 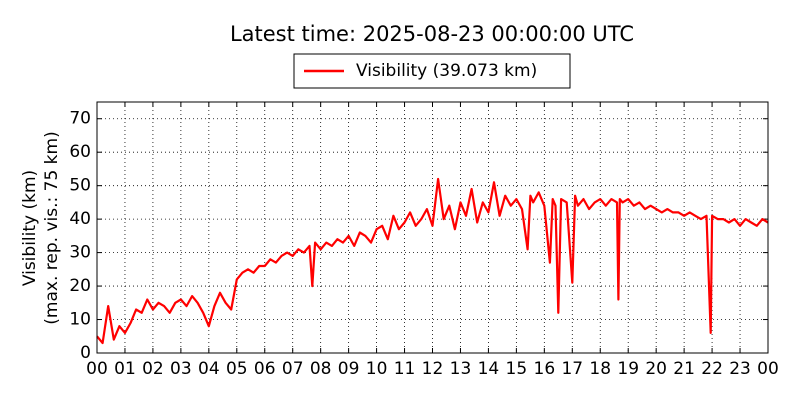 I want to click on x-tick-label: 10, so click(x=377, y=369).